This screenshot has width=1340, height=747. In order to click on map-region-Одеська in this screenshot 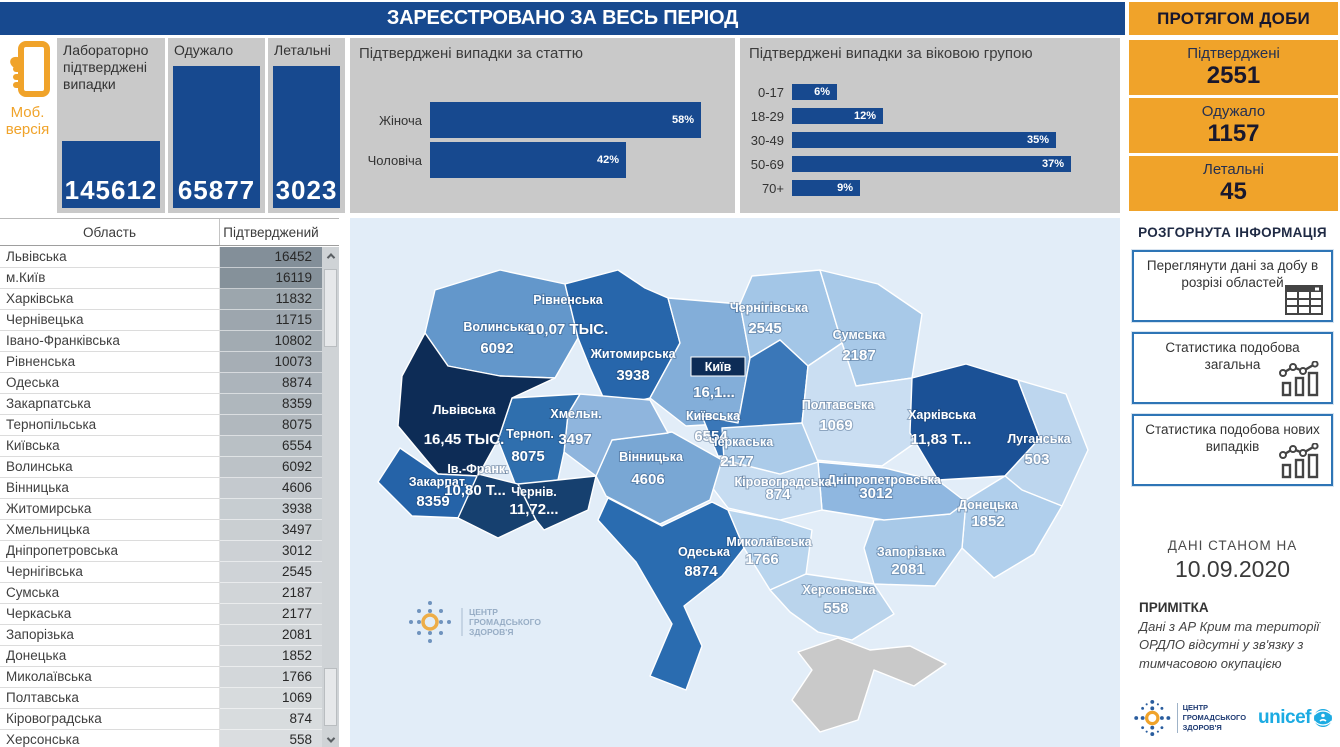, I will do `click(671, 594)`.